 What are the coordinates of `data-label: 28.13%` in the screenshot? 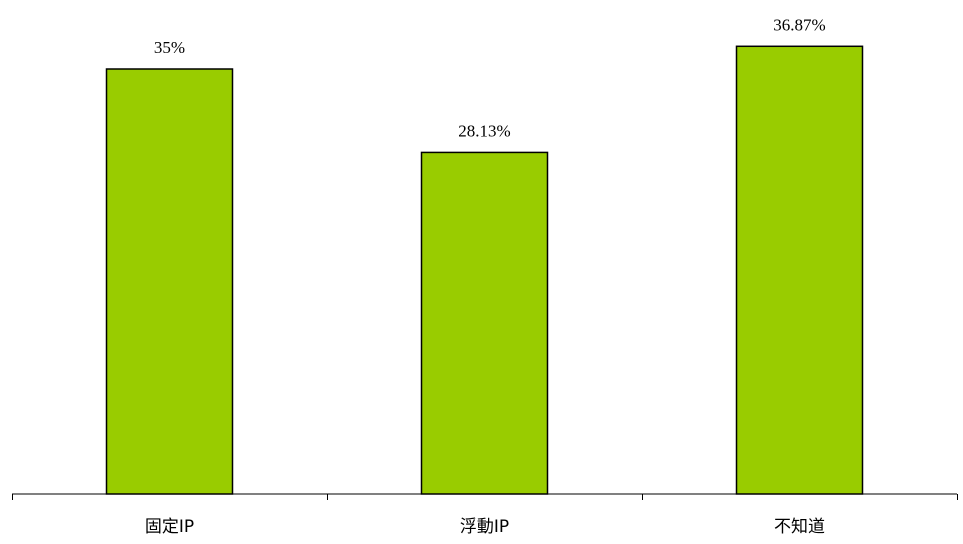 It's located at (484, 130).